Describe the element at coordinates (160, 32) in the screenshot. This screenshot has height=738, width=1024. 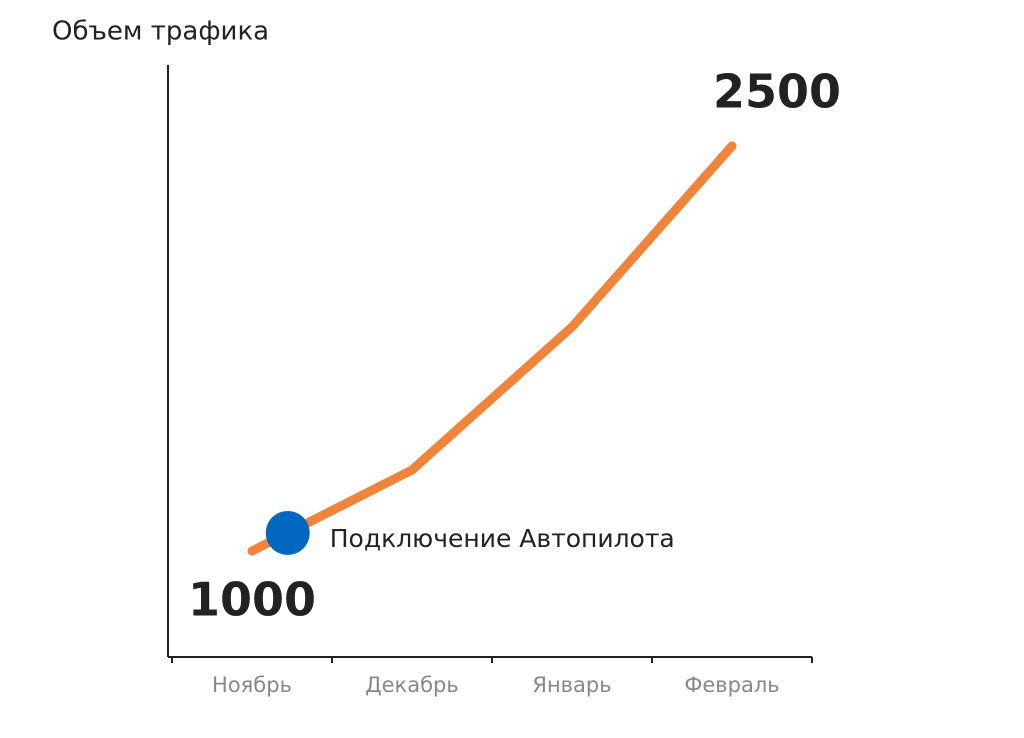
I see `chart-title: Объем трафика` at that location.